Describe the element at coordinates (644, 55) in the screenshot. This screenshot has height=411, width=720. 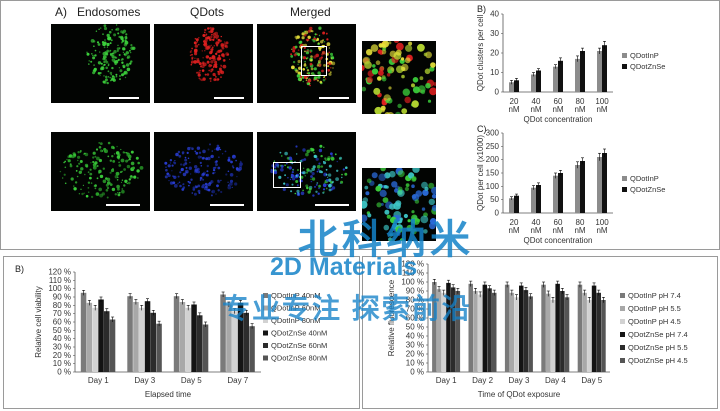
I see `legend-label: QDotInP` at that location.